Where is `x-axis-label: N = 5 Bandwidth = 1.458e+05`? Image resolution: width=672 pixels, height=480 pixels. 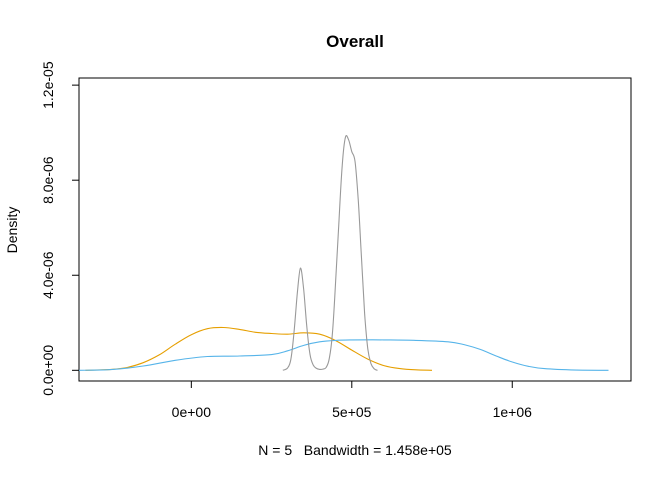
x-axis-label: N = 5 Bandwidth = 1.458e+05 is located at coordinates (355, 450).